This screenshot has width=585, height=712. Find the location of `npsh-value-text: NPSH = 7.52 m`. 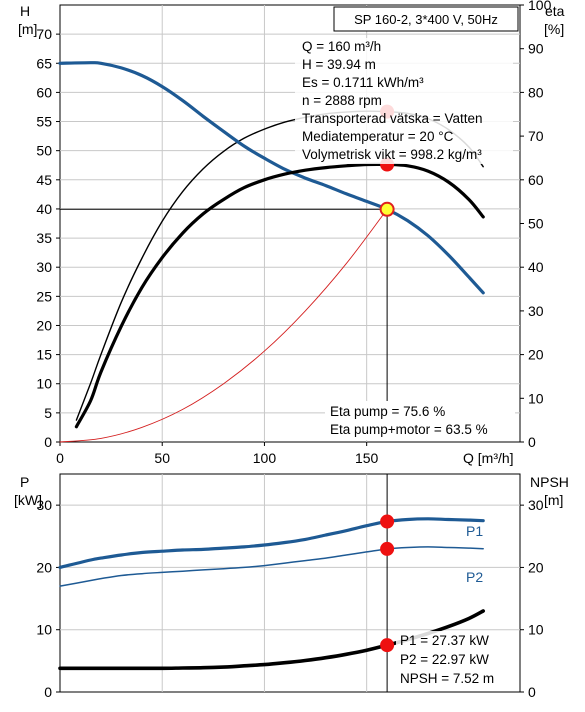

npsh-value-text: NPSH = 7.52 m is located at coordinates (447, 678).